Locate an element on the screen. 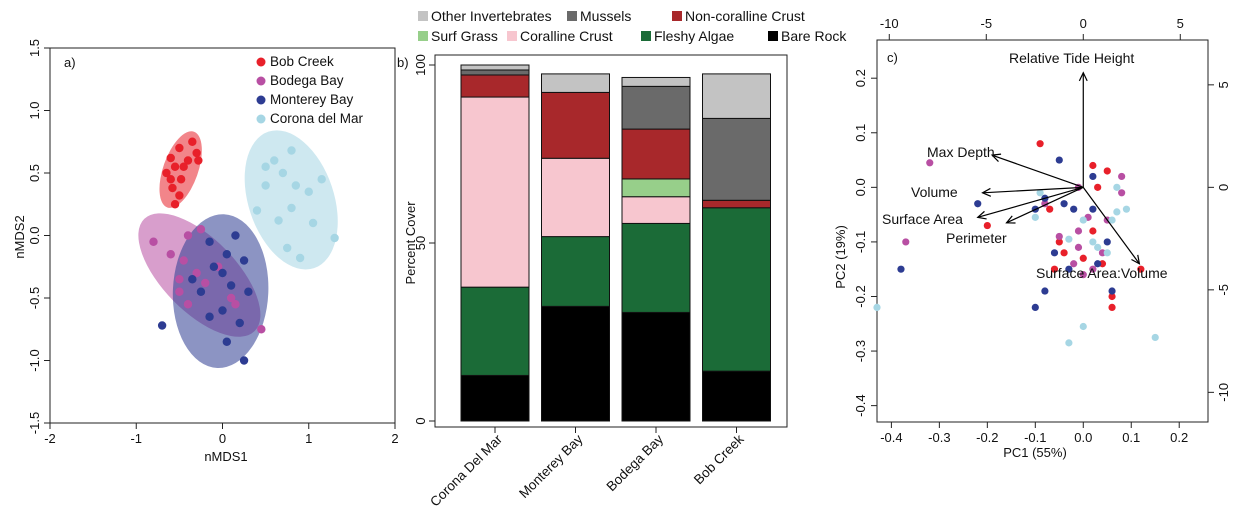 Image resolution: width=1241 pixels, height=517 pixels. y-tick-label: -1.0 is located at coordinates (34, 360).